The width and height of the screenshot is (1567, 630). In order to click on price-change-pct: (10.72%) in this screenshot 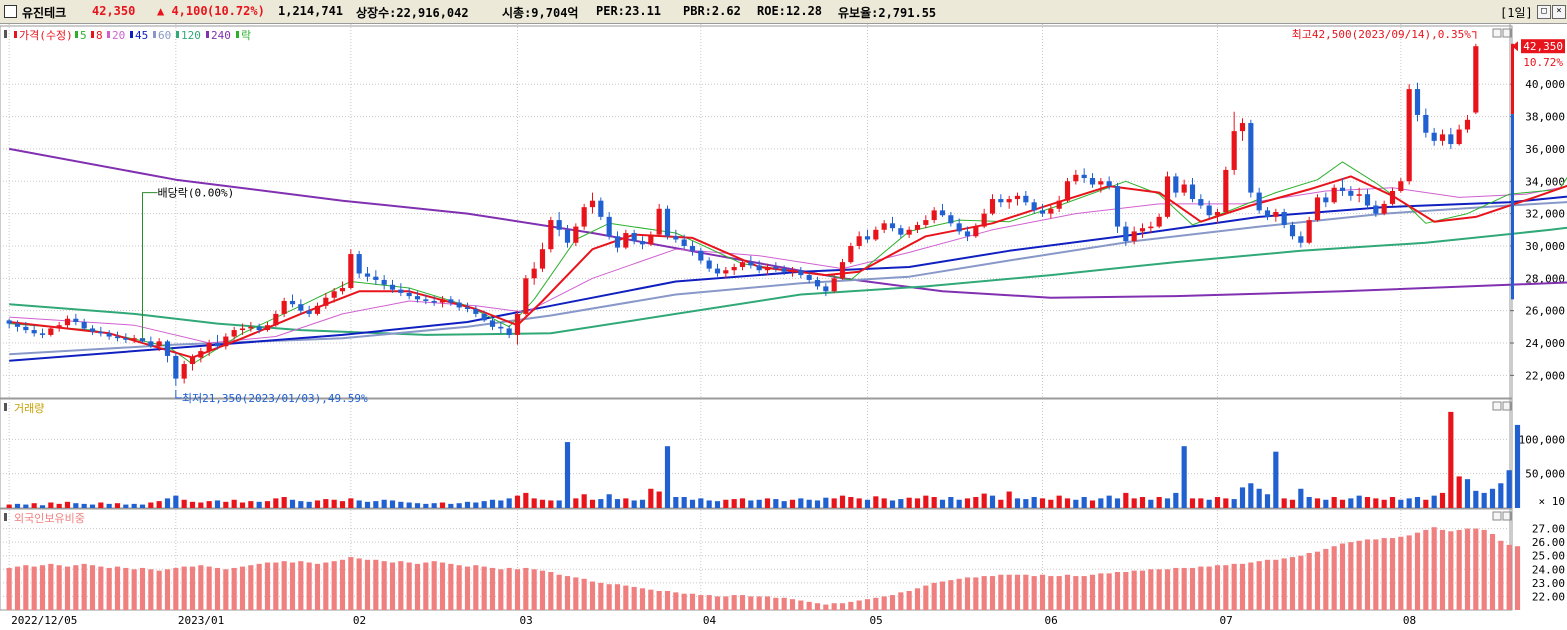, I will do `click(236, 11)`.